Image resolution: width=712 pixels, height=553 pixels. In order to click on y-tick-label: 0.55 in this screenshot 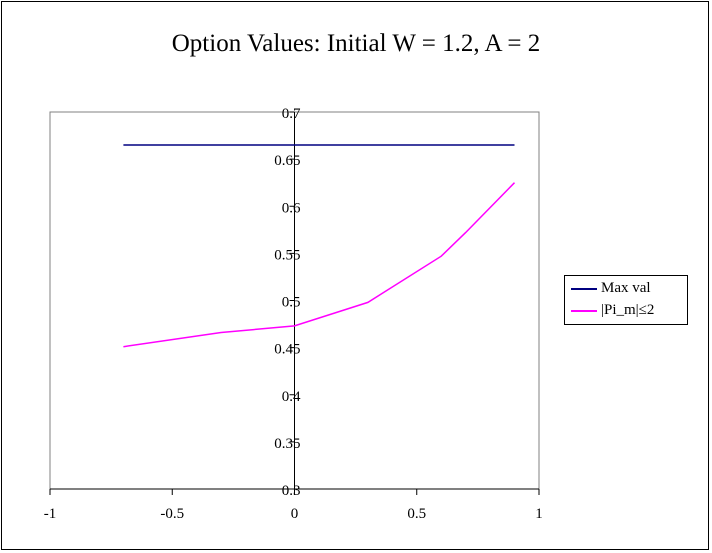, I will do `click(287, 255)`.